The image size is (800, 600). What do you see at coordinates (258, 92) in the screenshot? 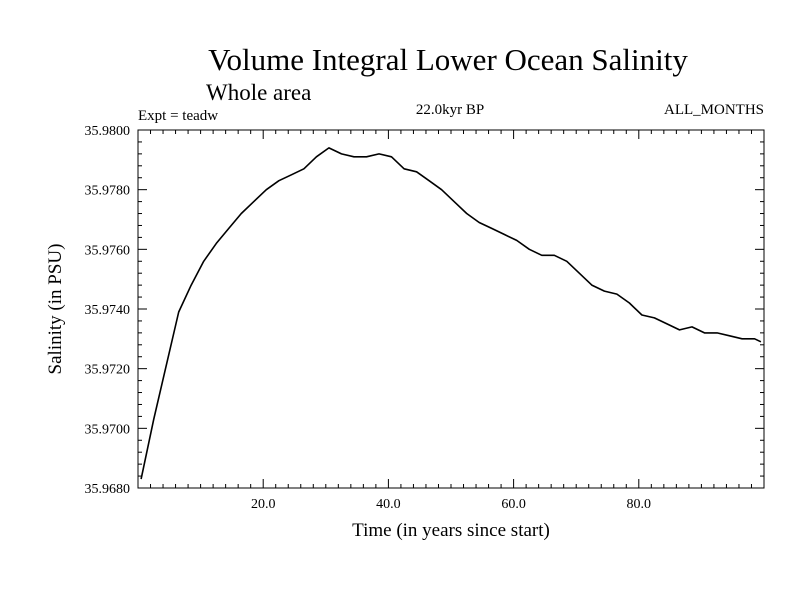
I see `chart-subtitle: Whole area` at bounding box center [258, 92].